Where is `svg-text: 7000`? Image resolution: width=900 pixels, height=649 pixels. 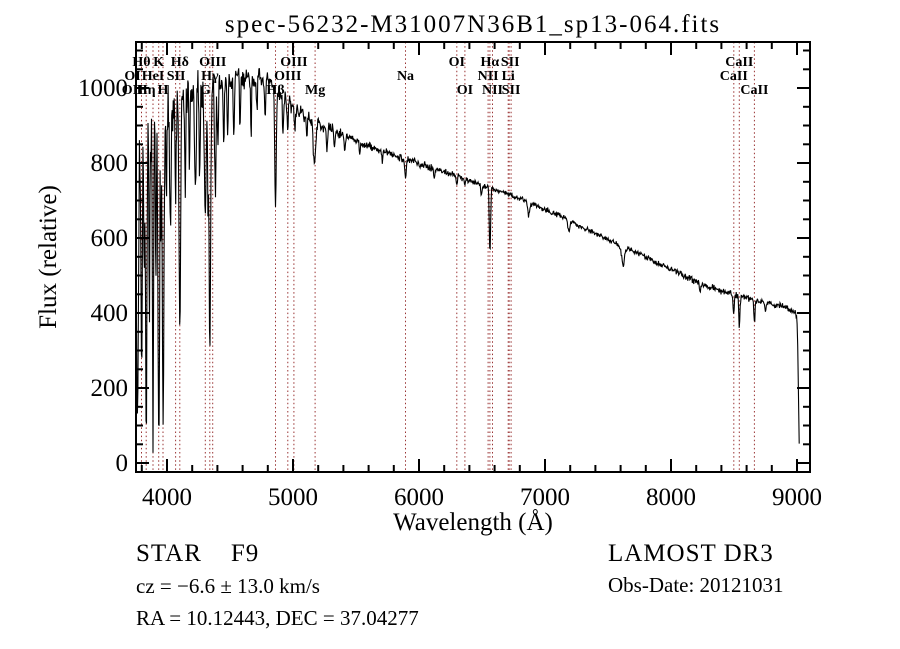 svg-text: 7000 is located at coordinates (545, 497).